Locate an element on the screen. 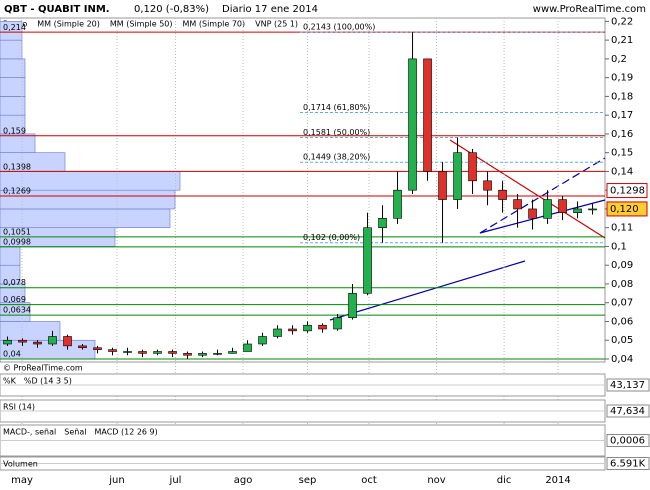 Image resolution: width=650 pixels, height=490 pixels. y-tick-label: 0,1 is located at coordinates (619, 246).